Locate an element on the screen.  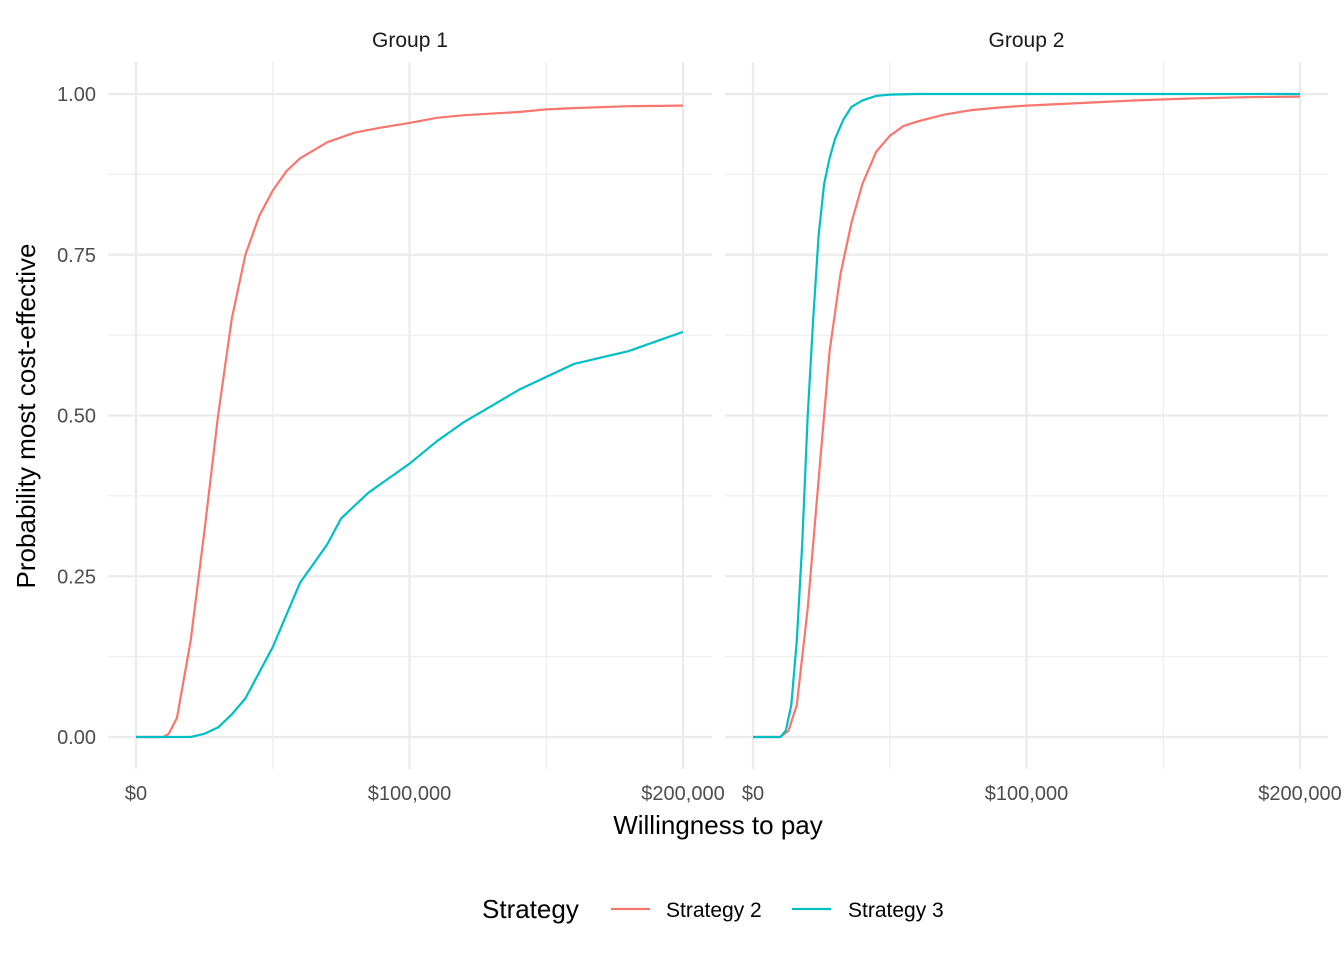
x-axis-title: Willingness to pay is located at coordinates (718, 825).